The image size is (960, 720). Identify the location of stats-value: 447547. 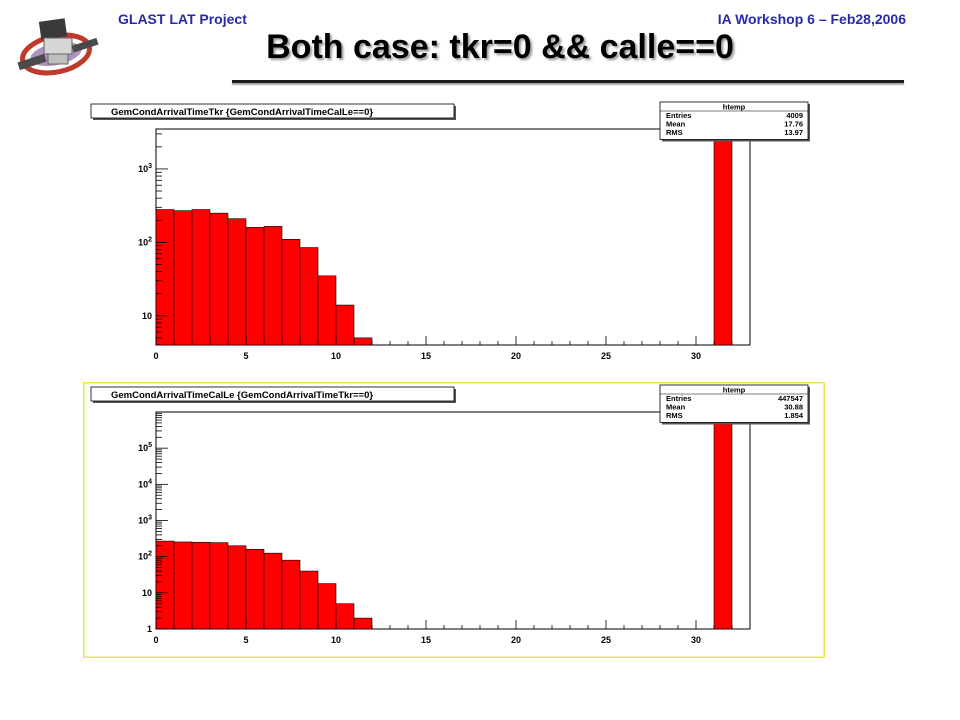
(790, 398).